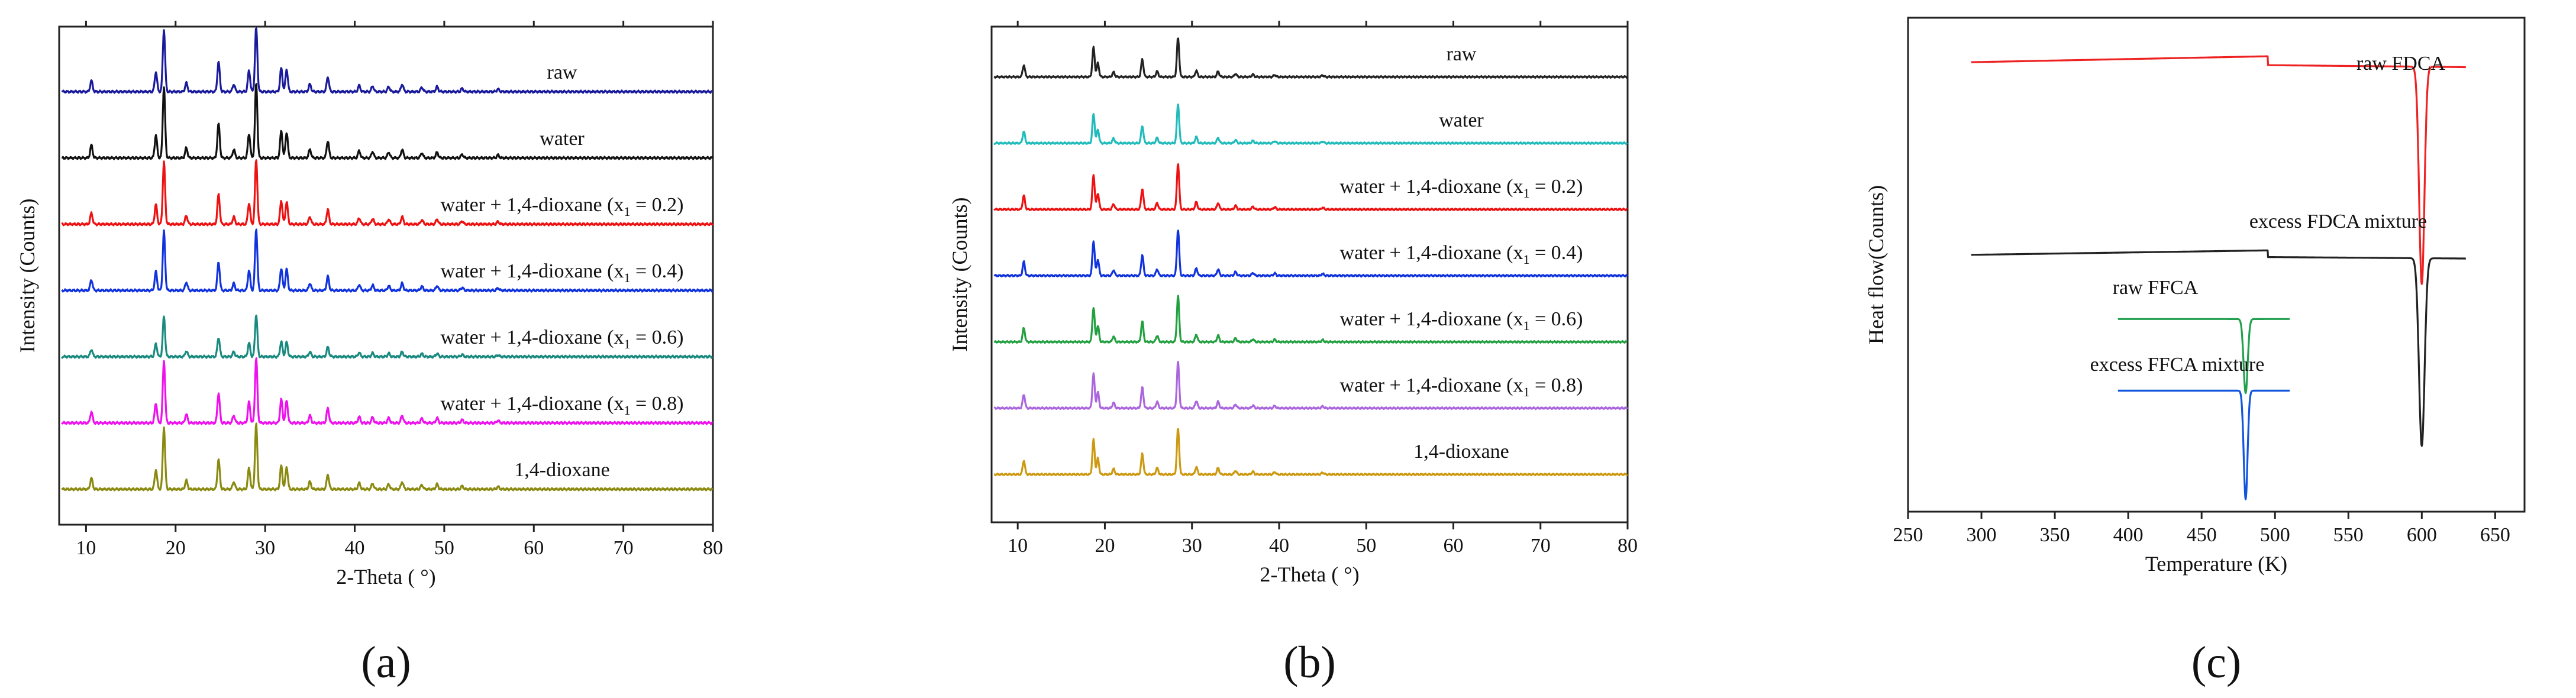 The height and width of the screenshot is (698, 2576). I want to click on dsc-label-3: raw FFCA, so click(2156, 288).